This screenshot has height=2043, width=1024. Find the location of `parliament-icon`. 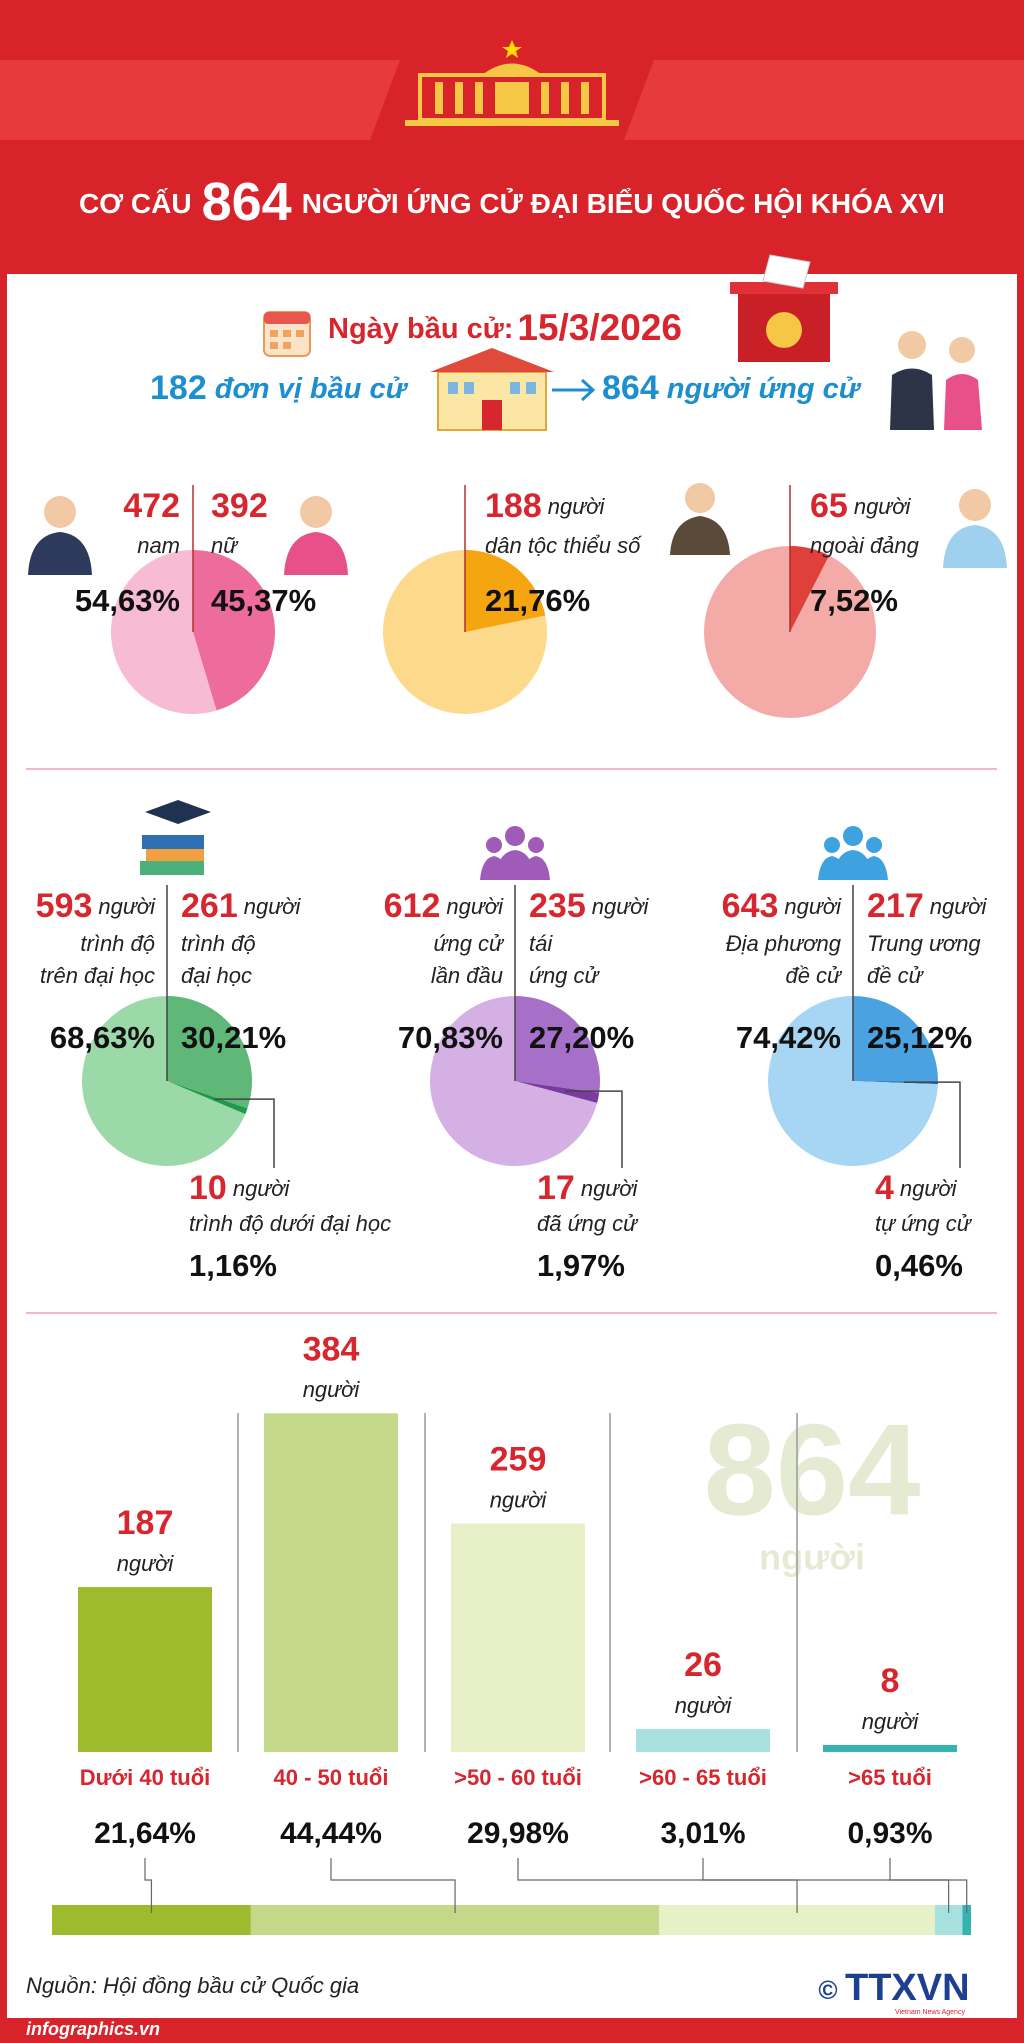

parliament-icon is located at coordinates (512, 83).